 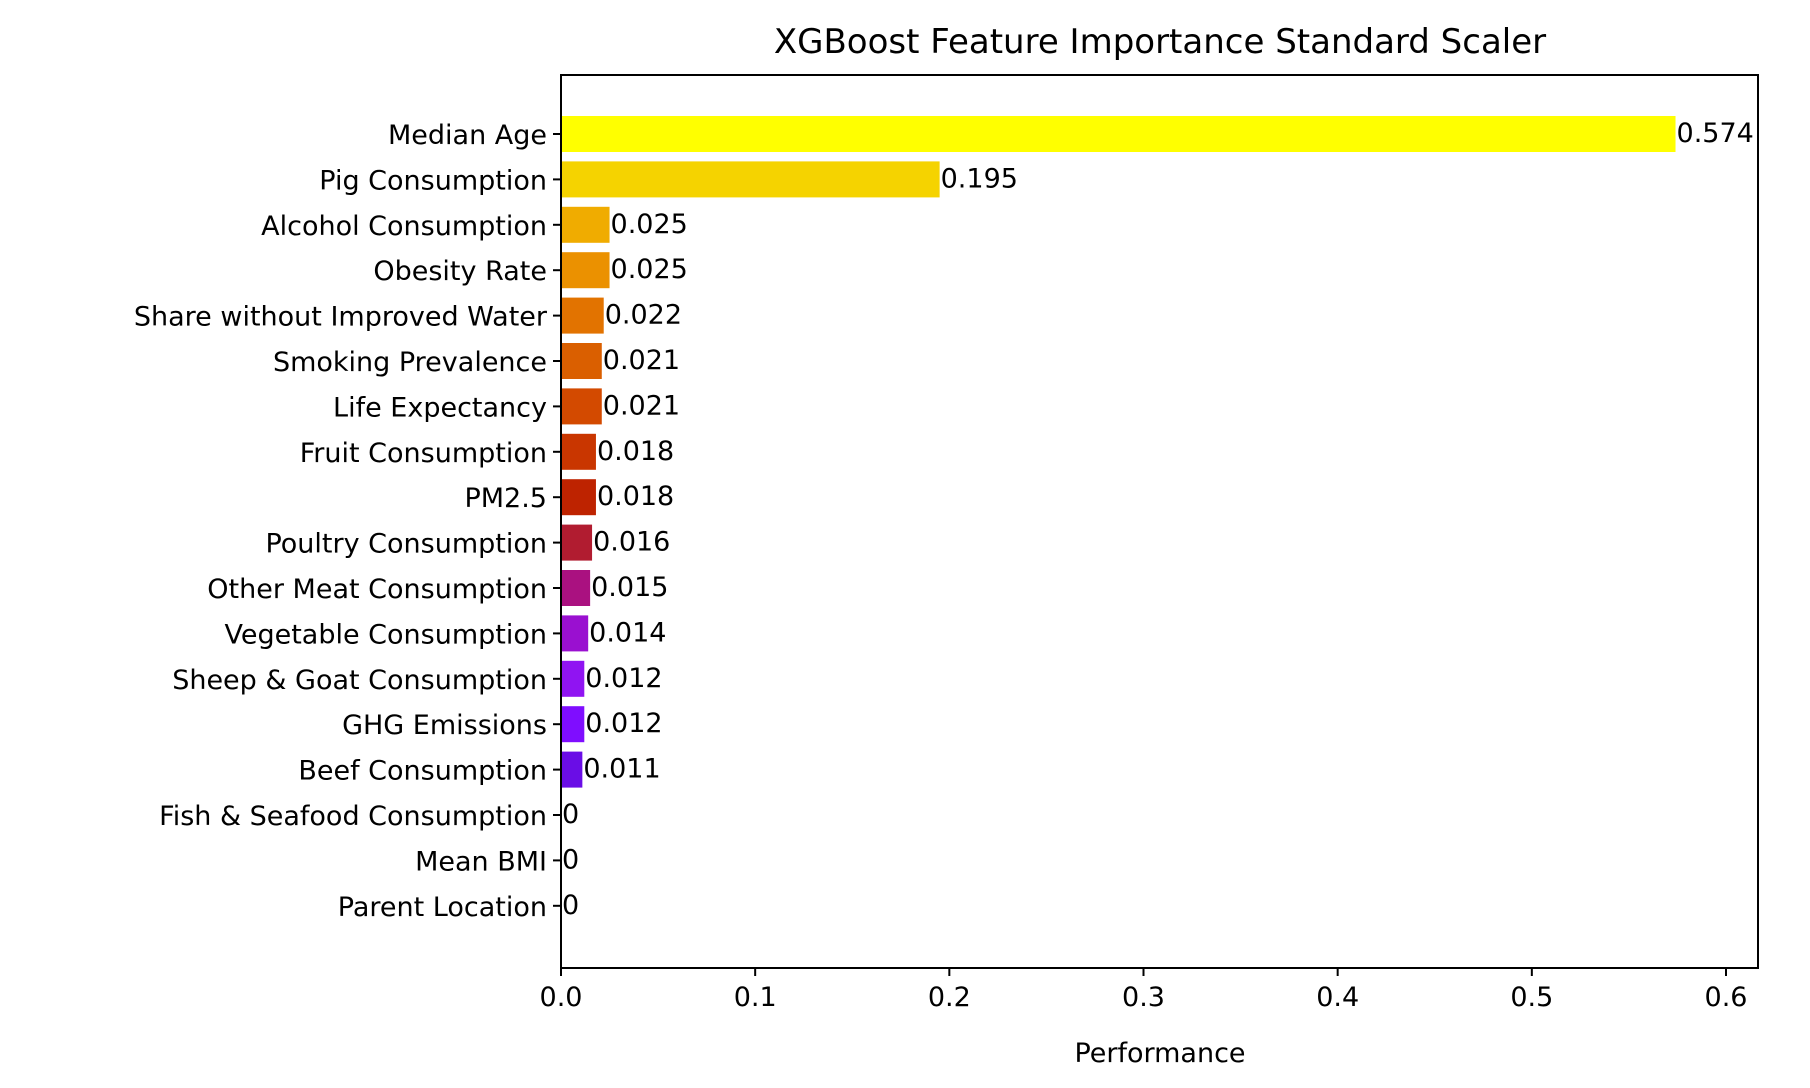 I want to click on category-label: Life Expectancy, so click(x=440, y=407).